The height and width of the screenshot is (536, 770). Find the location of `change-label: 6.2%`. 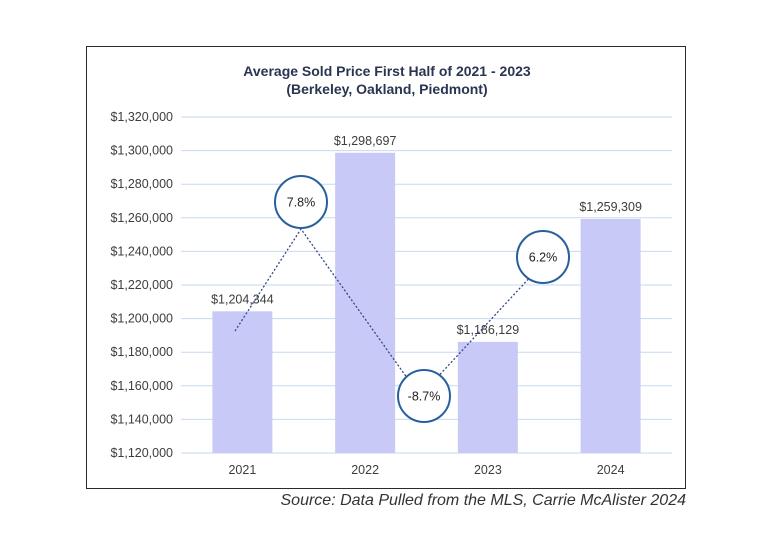

change-label: 6.2% is located at coordinates (543, 258).